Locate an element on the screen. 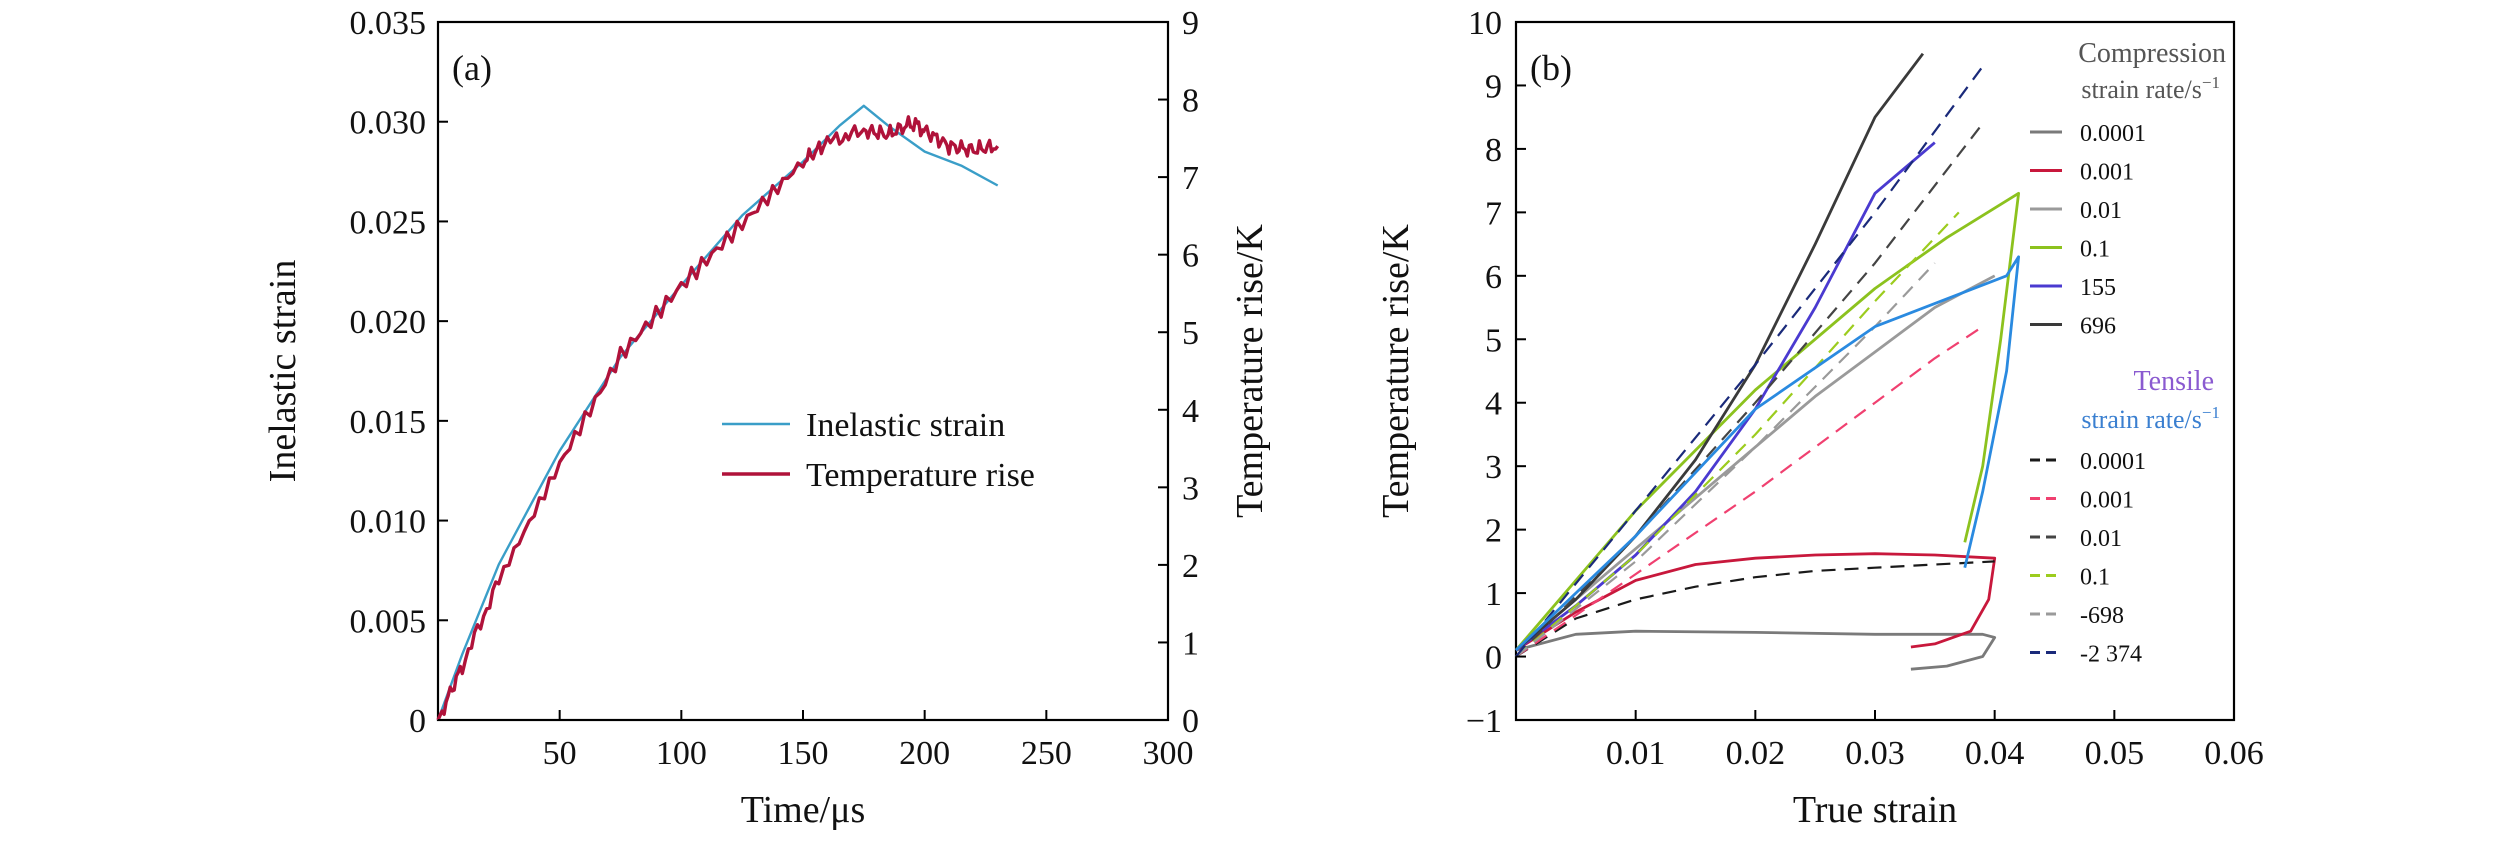 The width and height of the screenshot is (2520, 842). legend-tensile-entries: 0.0001 0.001 0.01 0.1 -698 -2 374 is located at coordinates (2088, 558).